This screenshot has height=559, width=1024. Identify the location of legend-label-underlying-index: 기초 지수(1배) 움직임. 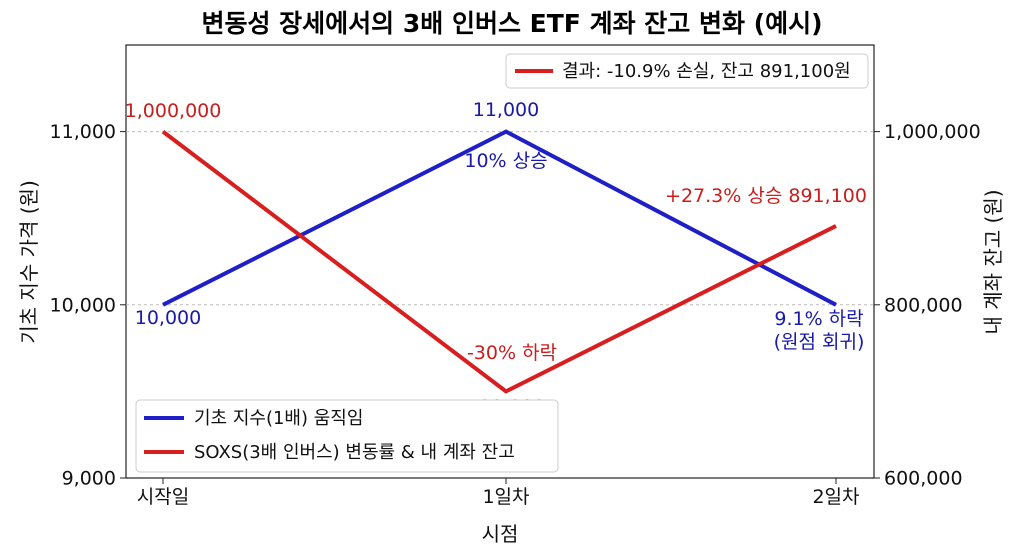
(278, 418).